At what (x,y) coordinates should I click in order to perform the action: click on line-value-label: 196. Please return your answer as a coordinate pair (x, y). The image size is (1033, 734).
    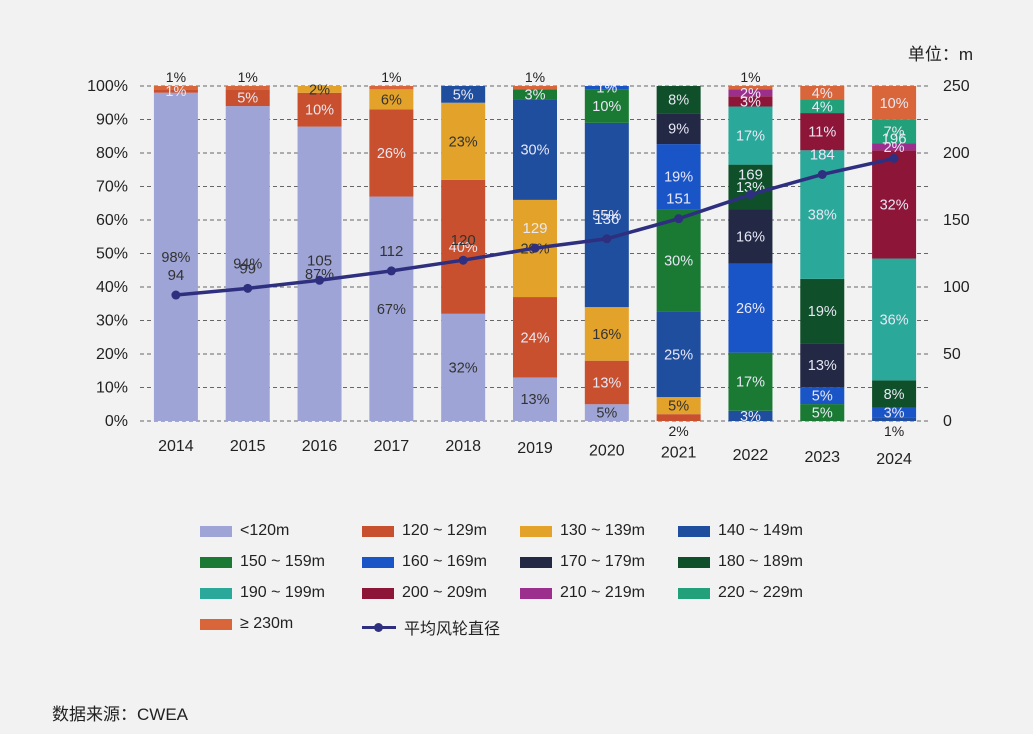
    Looking at the image, I should click on (894, 138).